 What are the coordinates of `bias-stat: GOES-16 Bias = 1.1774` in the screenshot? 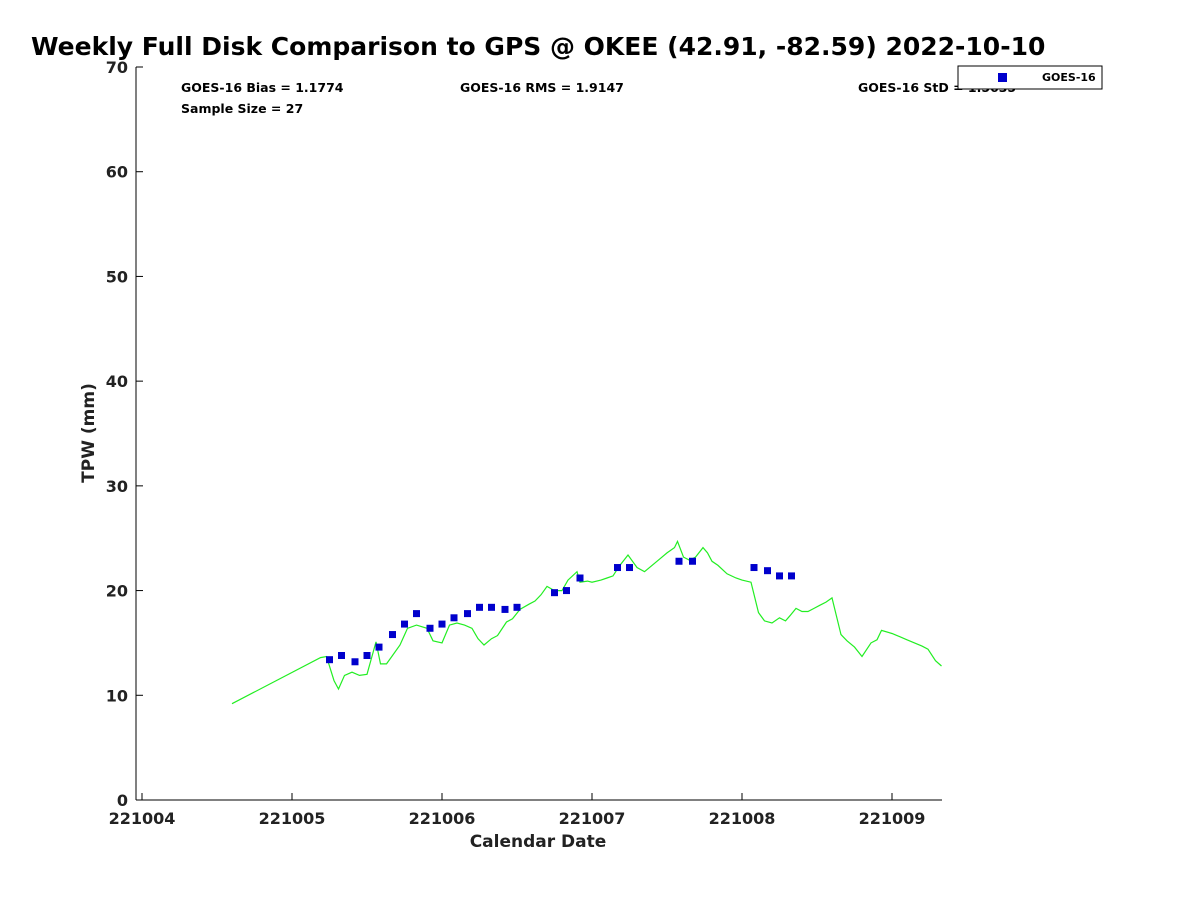 It's located at (262, 87).